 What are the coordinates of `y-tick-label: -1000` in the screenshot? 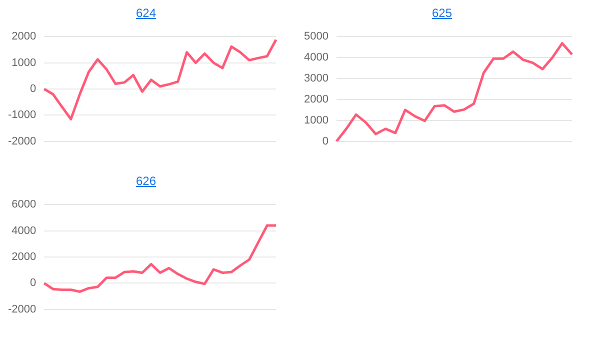 It's located at (22, 115).